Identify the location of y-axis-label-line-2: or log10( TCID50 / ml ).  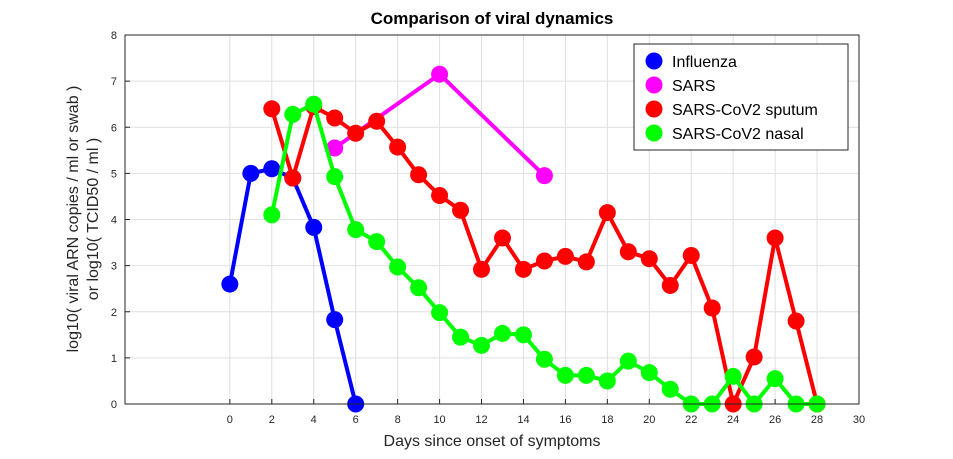
(93, 219).